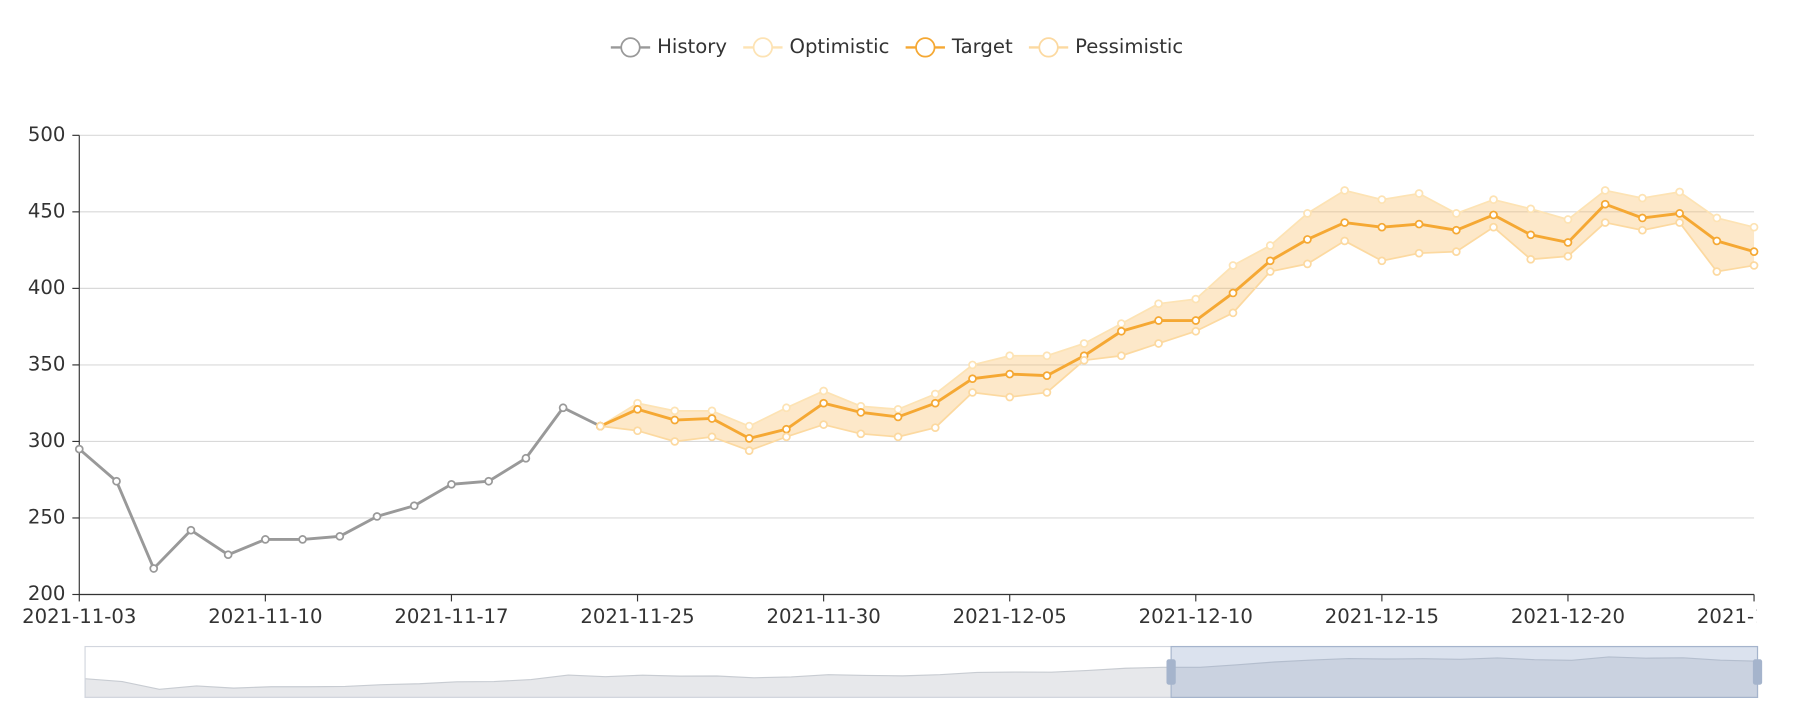 The height and width of the screenshot is (713, 1794). What do you see at coordinates (1568, 616) in the screenshot?
I see `x-tick-label: 2021-12-20` at bounding box center [1568, 616].